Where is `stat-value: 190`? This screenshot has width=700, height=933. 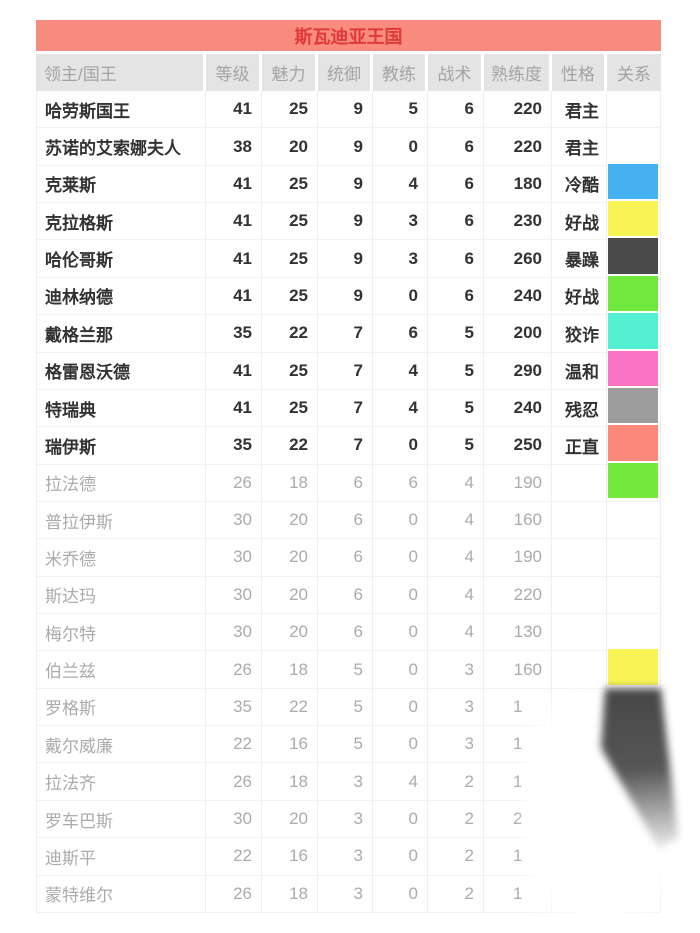
stat-value: 190 is located at coordinates (518, 483).